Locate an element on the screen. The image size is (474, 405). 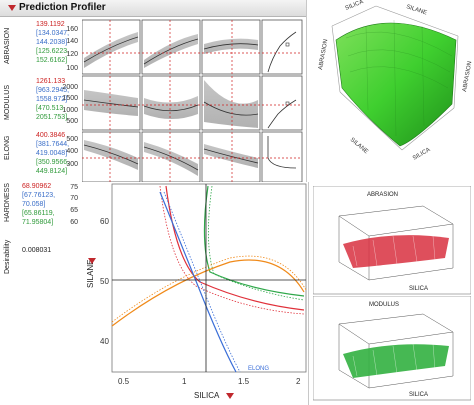
response-surface is located at coordinates (396, 84).